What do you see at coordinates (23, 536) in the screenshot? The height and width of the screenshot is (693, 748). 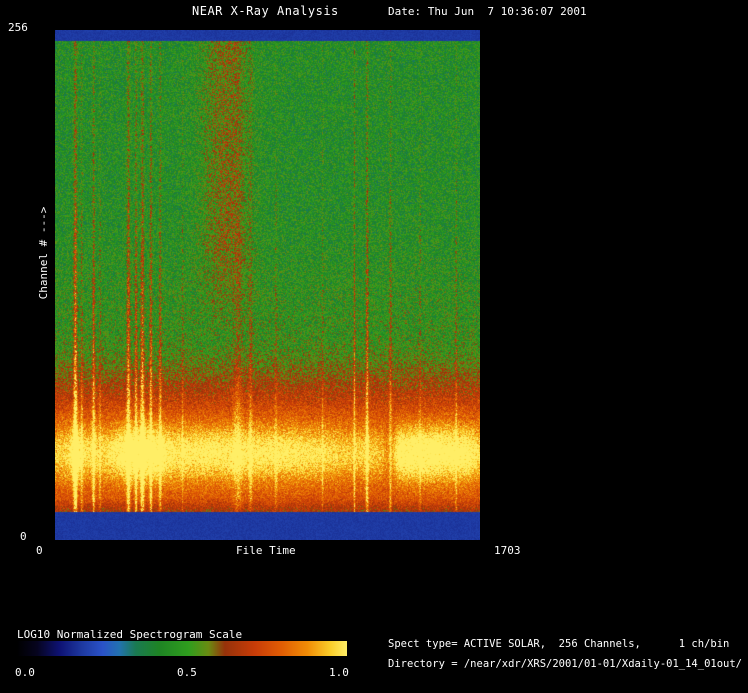 I see `y-axis-min-tick: 0` at bounding box center [23, 536].